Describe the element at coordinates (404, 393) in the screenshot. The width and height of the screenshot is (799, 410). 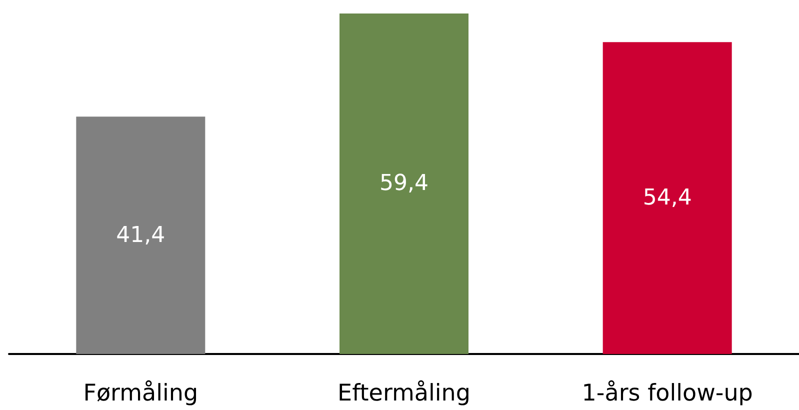
I see `x-tick-label: Eftermåling` at that location.